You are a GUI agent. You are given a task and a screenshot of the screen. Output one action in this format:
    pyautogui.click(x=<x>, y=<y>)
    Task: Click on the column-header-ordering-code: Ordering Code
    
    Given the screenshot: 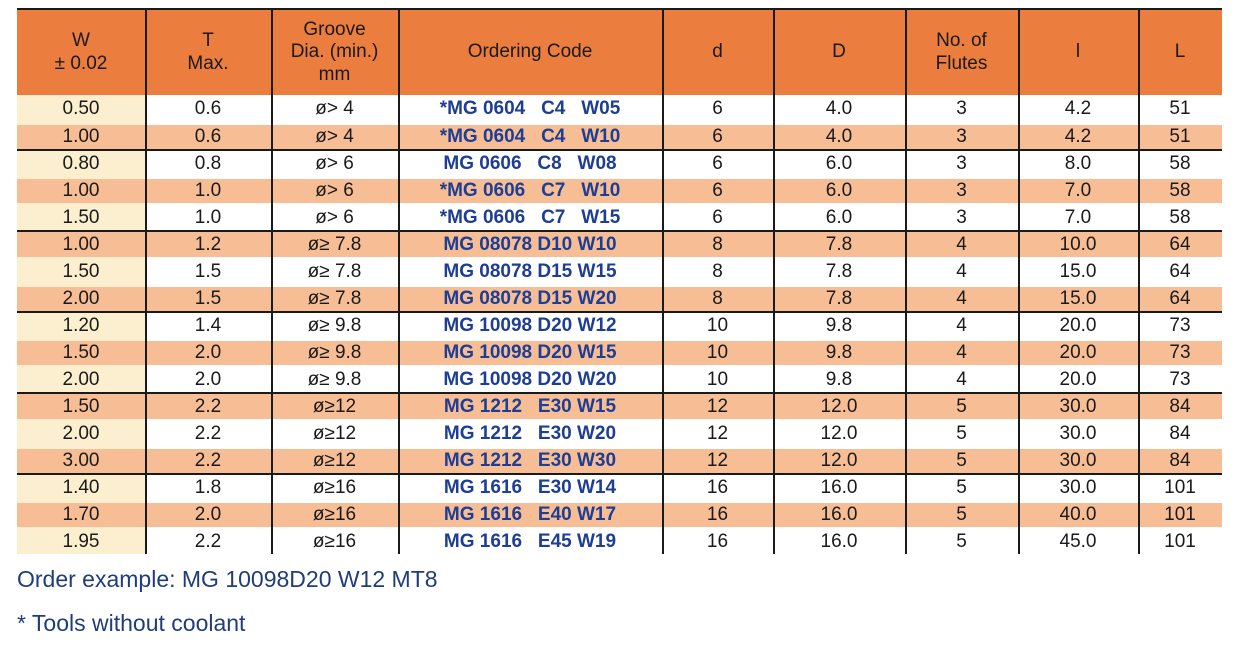 What is the action you would take?
    pyautogui.click(x=530, y=52)
    